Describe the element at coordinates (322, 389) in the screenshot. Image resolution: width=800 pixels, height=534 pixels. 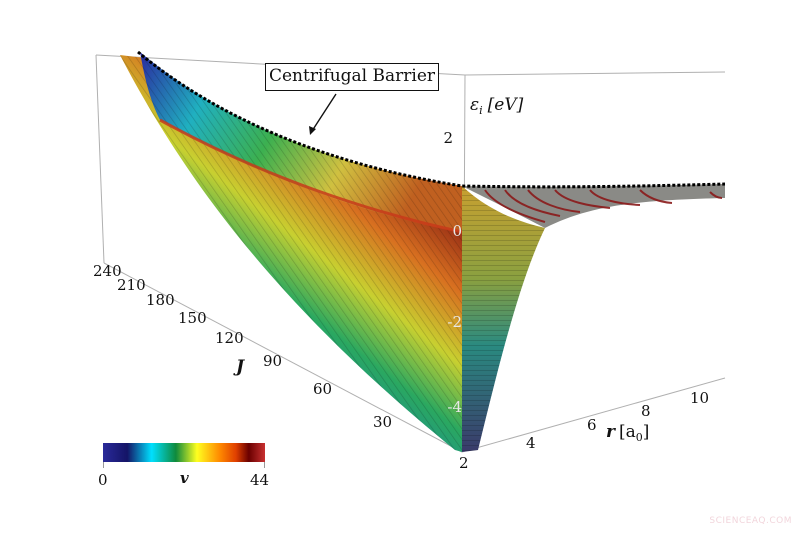
I see `j-tick: 60` at that location.